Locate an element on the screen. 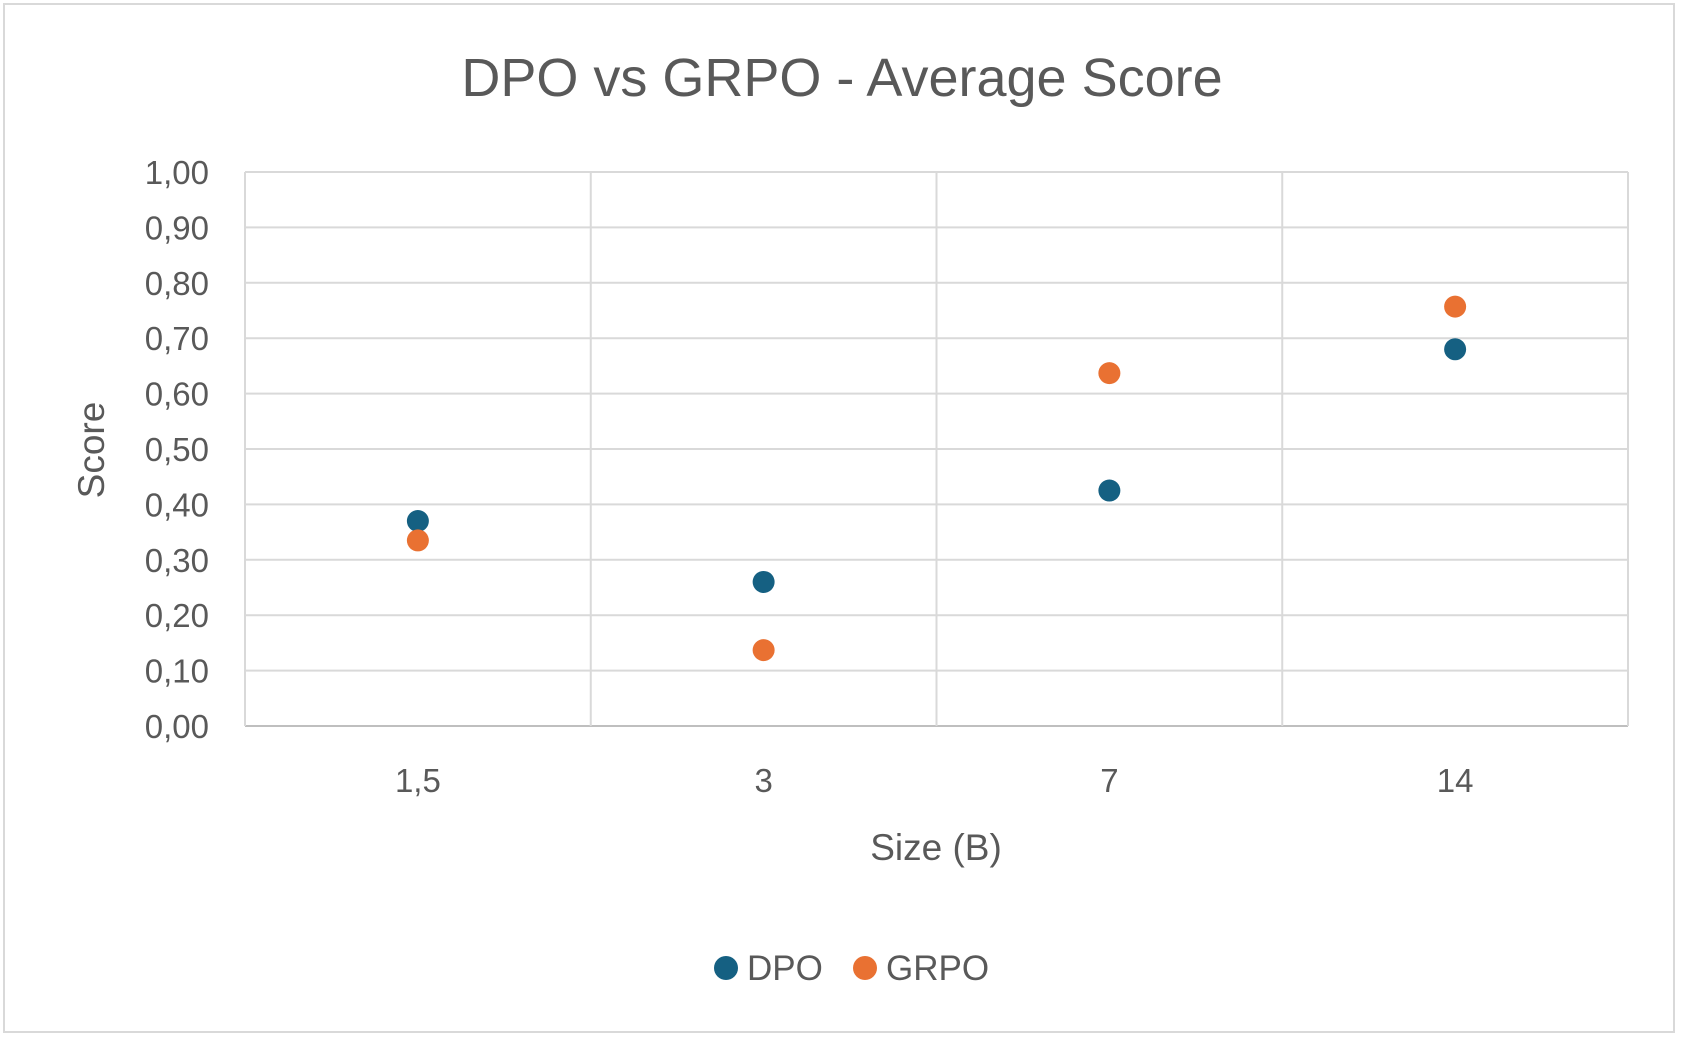 The image size is (1682, 1040). legend-label: DPO is located at coordinates (785, 968).